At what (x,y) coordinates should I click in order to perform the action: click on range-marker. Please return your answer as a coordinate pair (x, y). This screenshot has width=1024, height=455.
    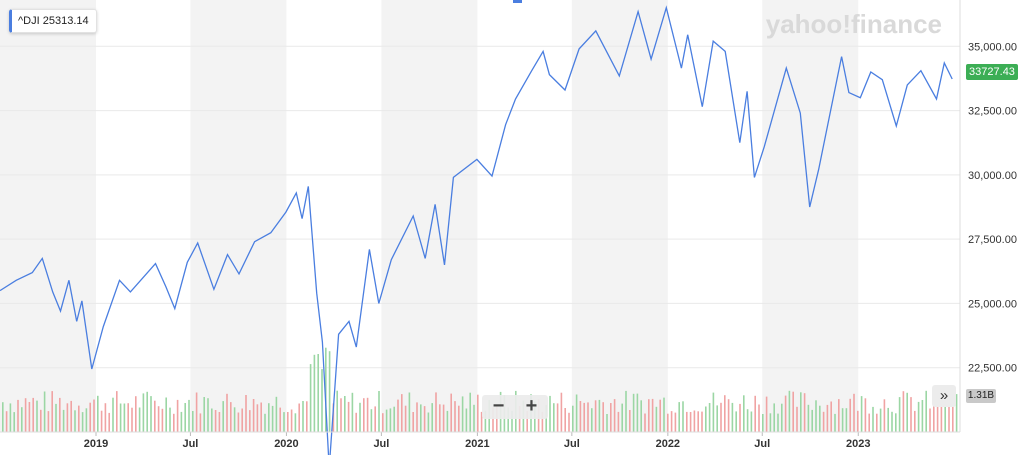
    Looking at the image, I should click on (517, 1).